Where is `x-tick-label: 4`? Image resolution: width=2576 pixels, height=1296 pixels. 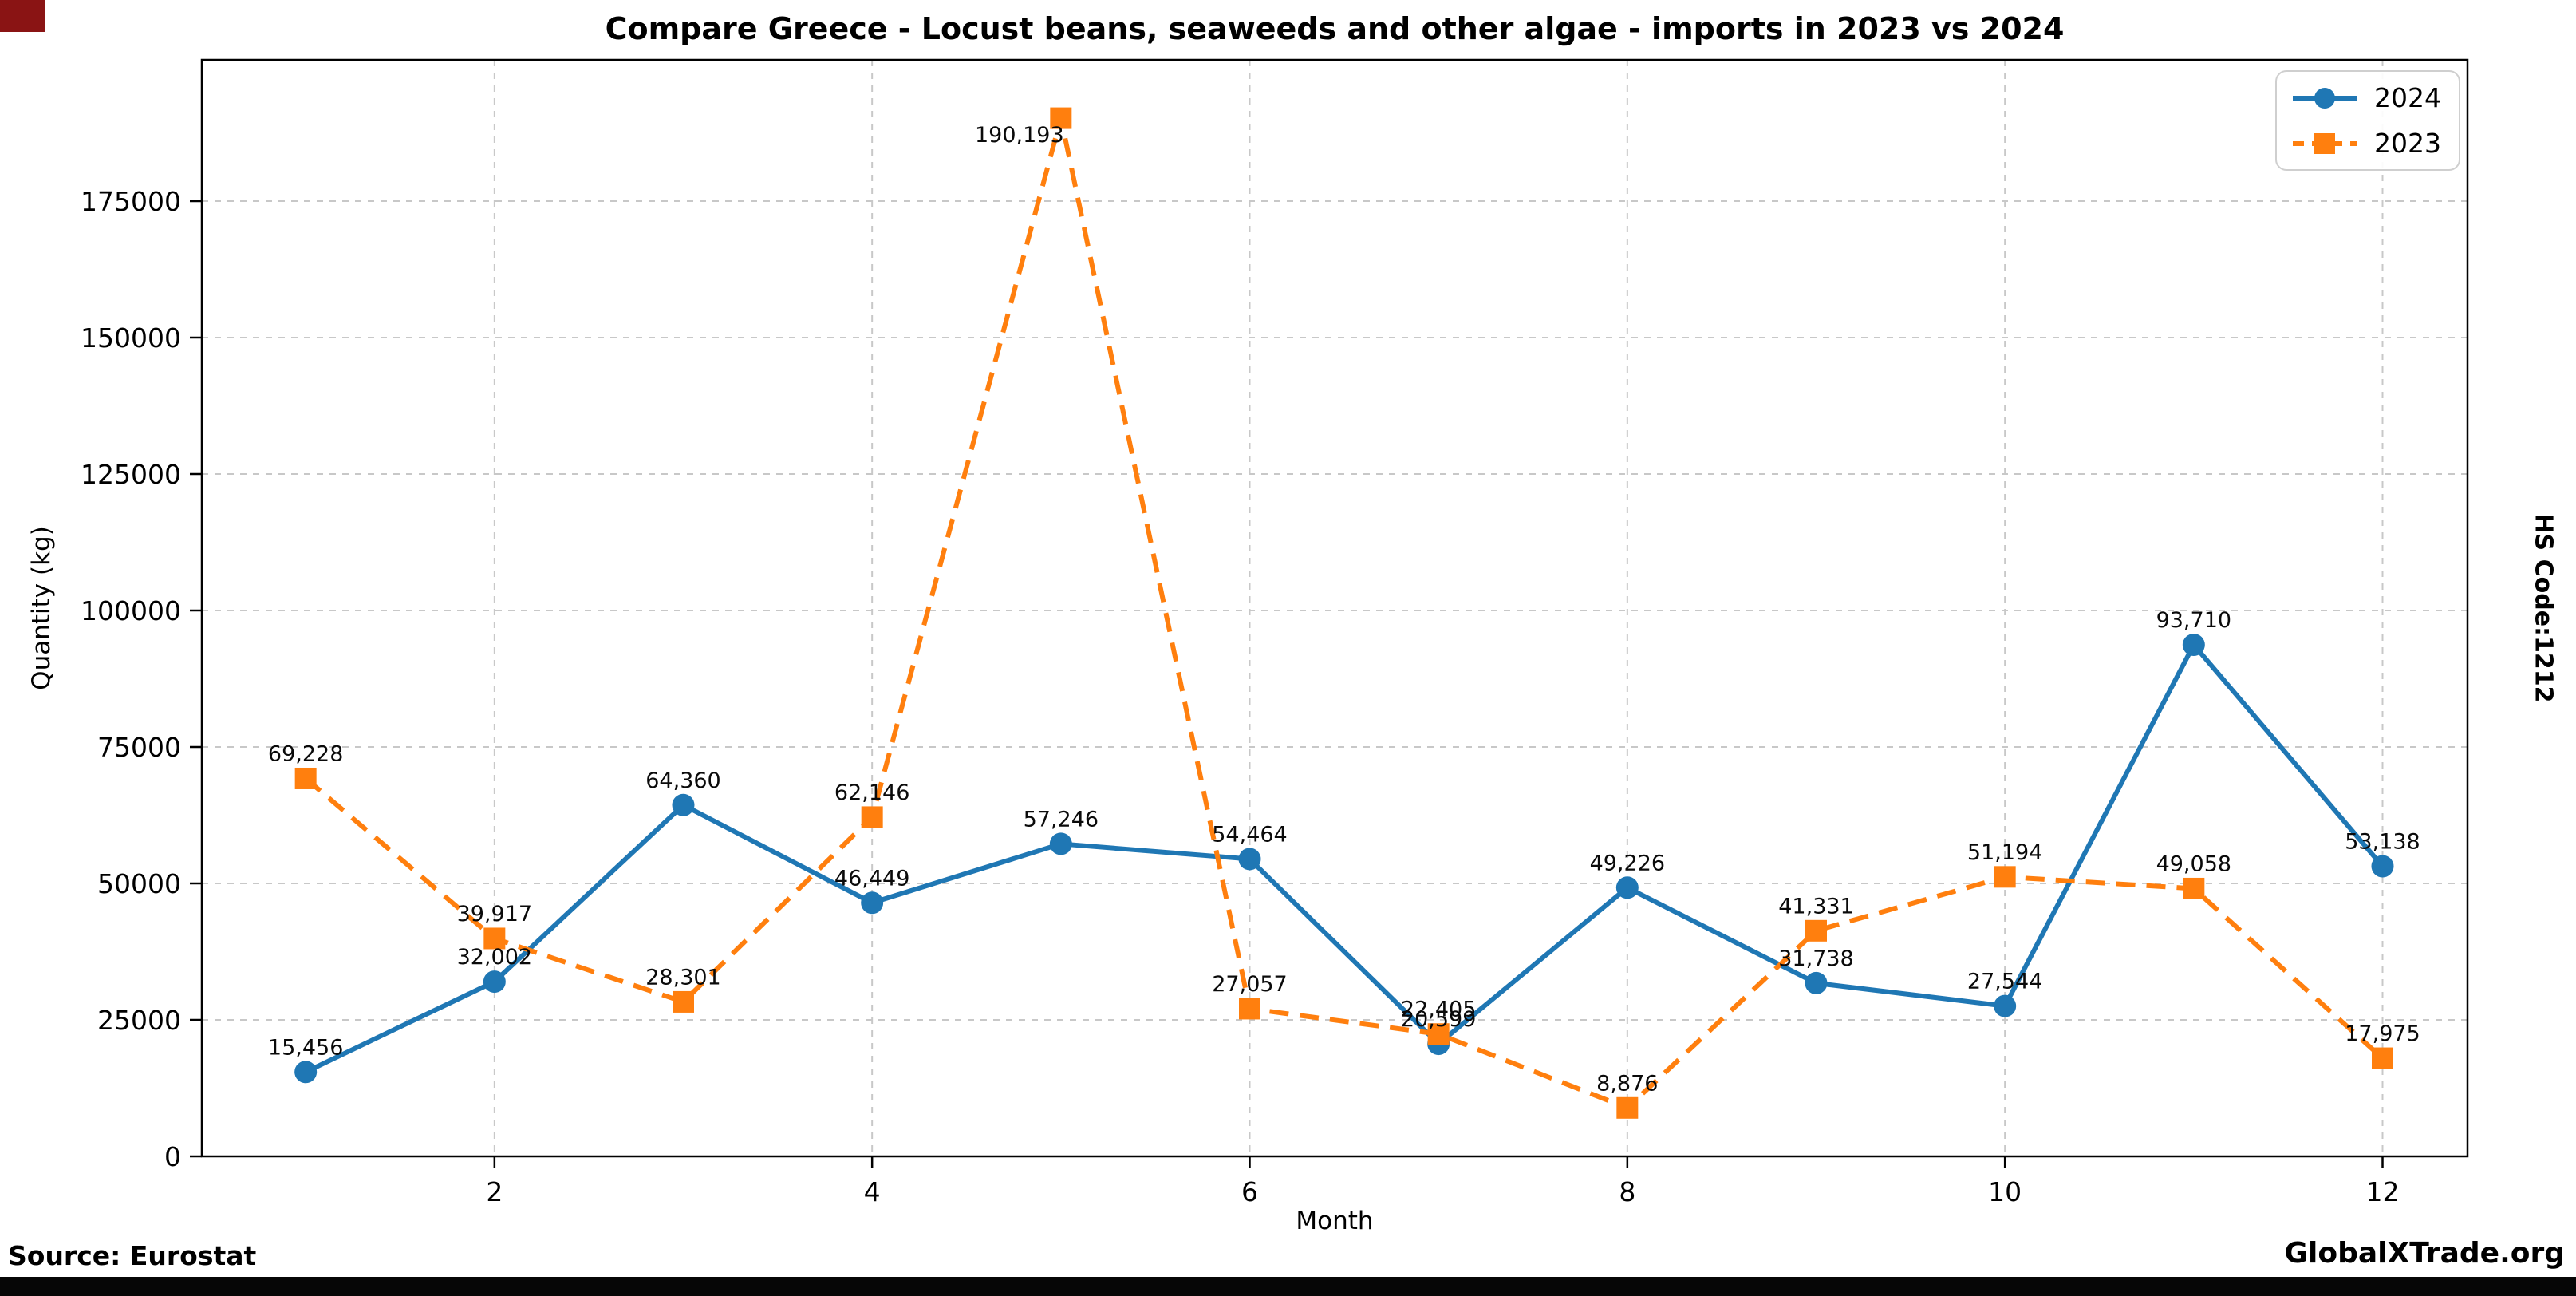 x-tick-label: 4 is located at coordinates (873, 1191).